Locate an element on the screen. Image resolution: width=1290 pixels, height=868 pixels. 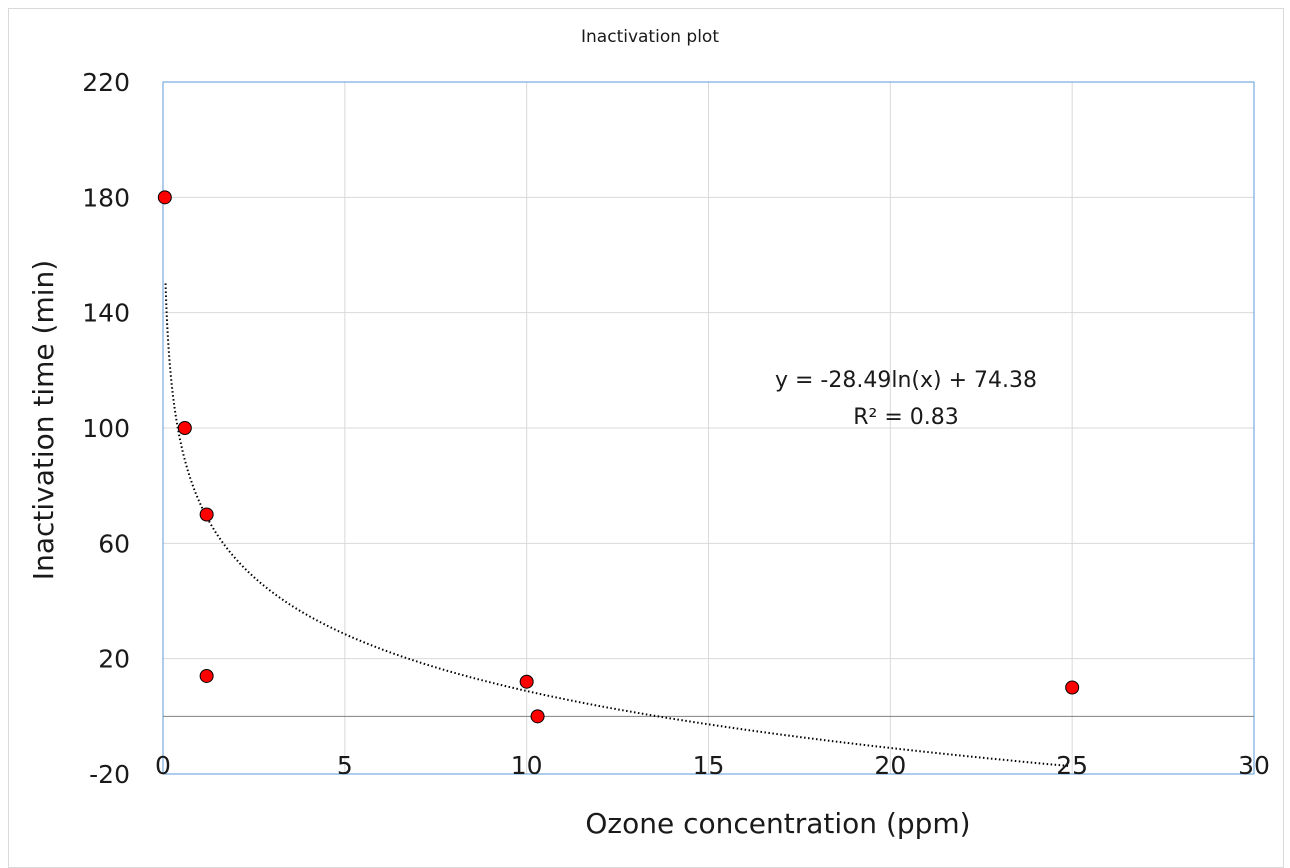
y-tick-label: -20 is located at coordinates (109, 774).